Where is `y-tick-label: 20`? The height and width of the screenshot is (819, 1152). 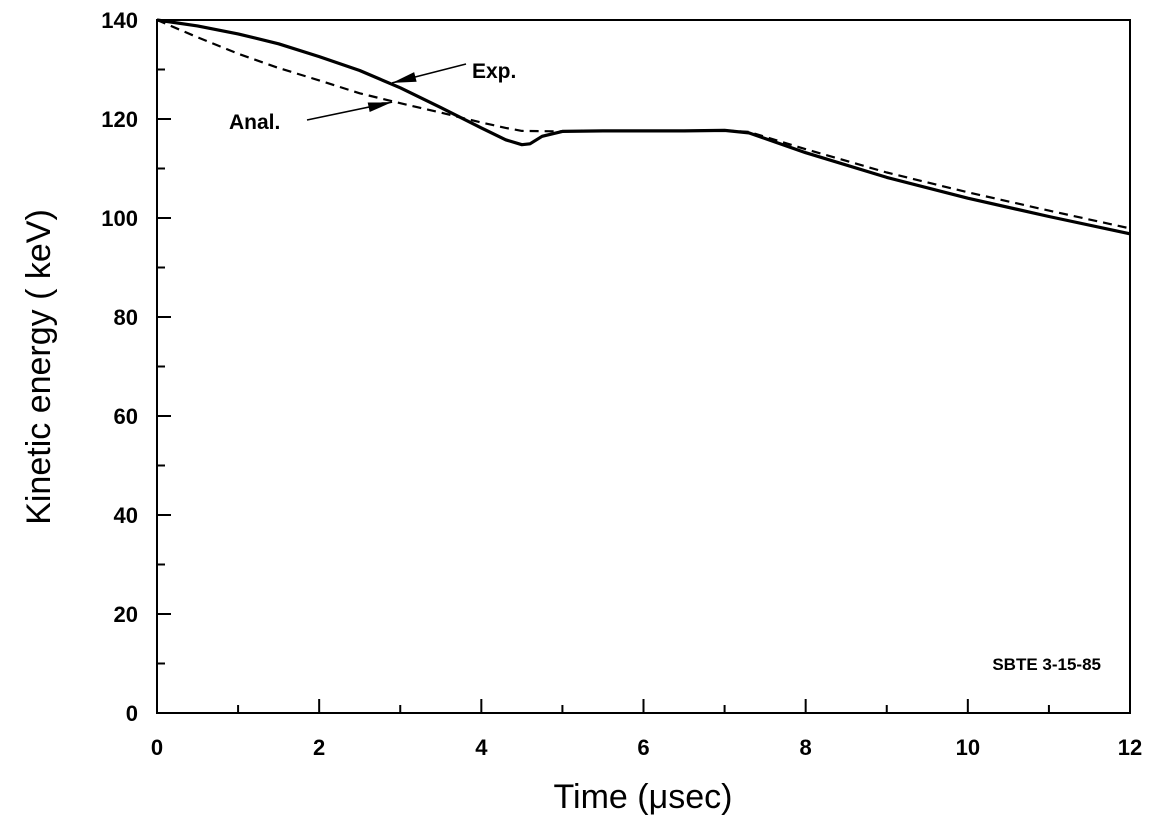 y-tick-label: 20 is located at coordinates (126, 614).